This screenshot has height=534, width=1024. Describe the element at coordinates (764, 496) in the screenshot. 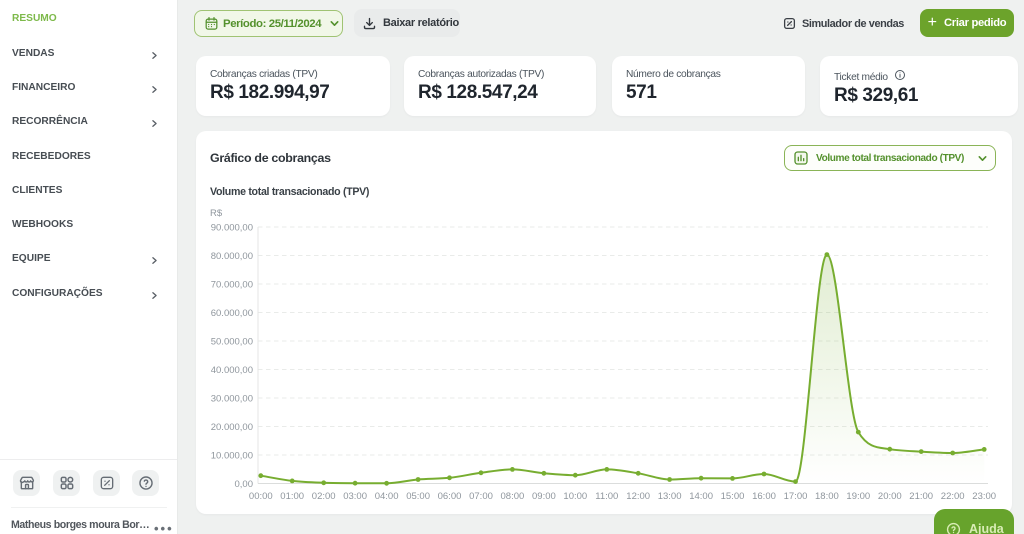

I see `svg-text: 16:00` at that location.